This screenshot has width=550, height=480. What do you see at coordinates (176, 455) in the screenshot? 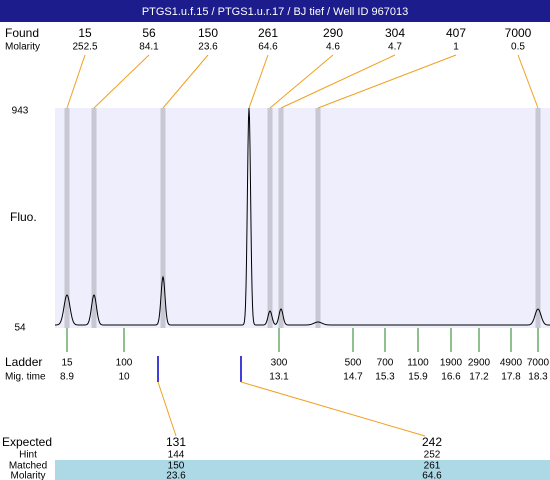
I see `cell: 144` at bounding box center [176, 455].